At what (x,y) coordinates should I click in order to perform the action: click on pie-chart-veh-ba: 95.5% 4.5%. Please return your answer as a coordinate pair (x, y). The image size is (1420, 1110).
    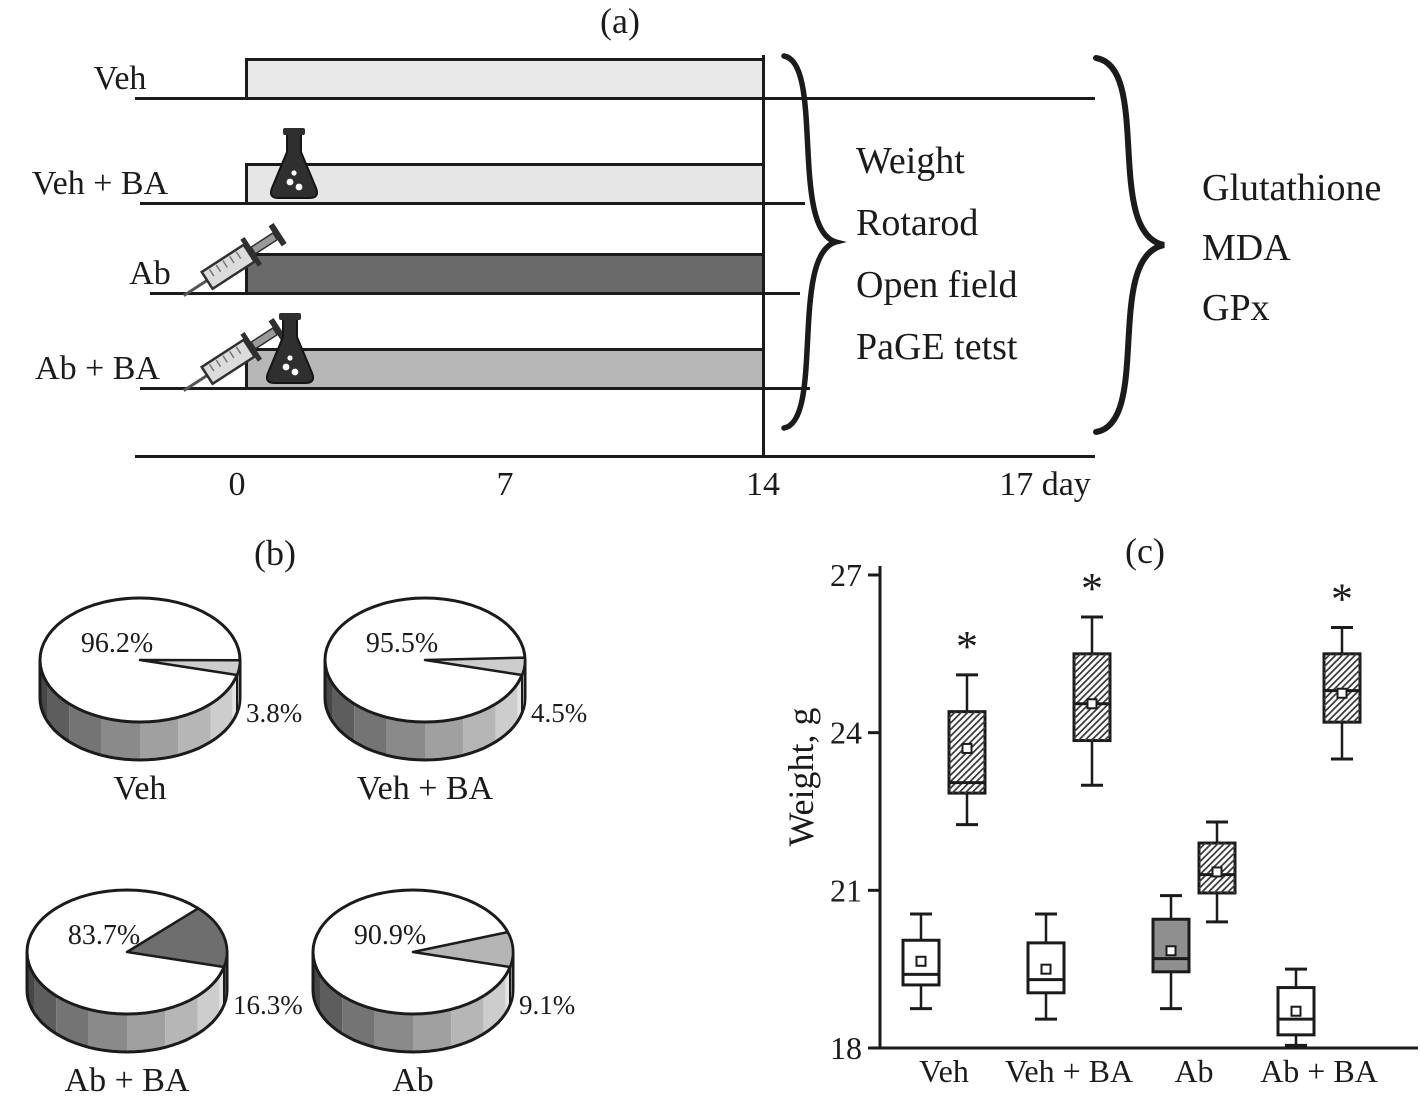
    Looking at the image, I should click on (455, 679).